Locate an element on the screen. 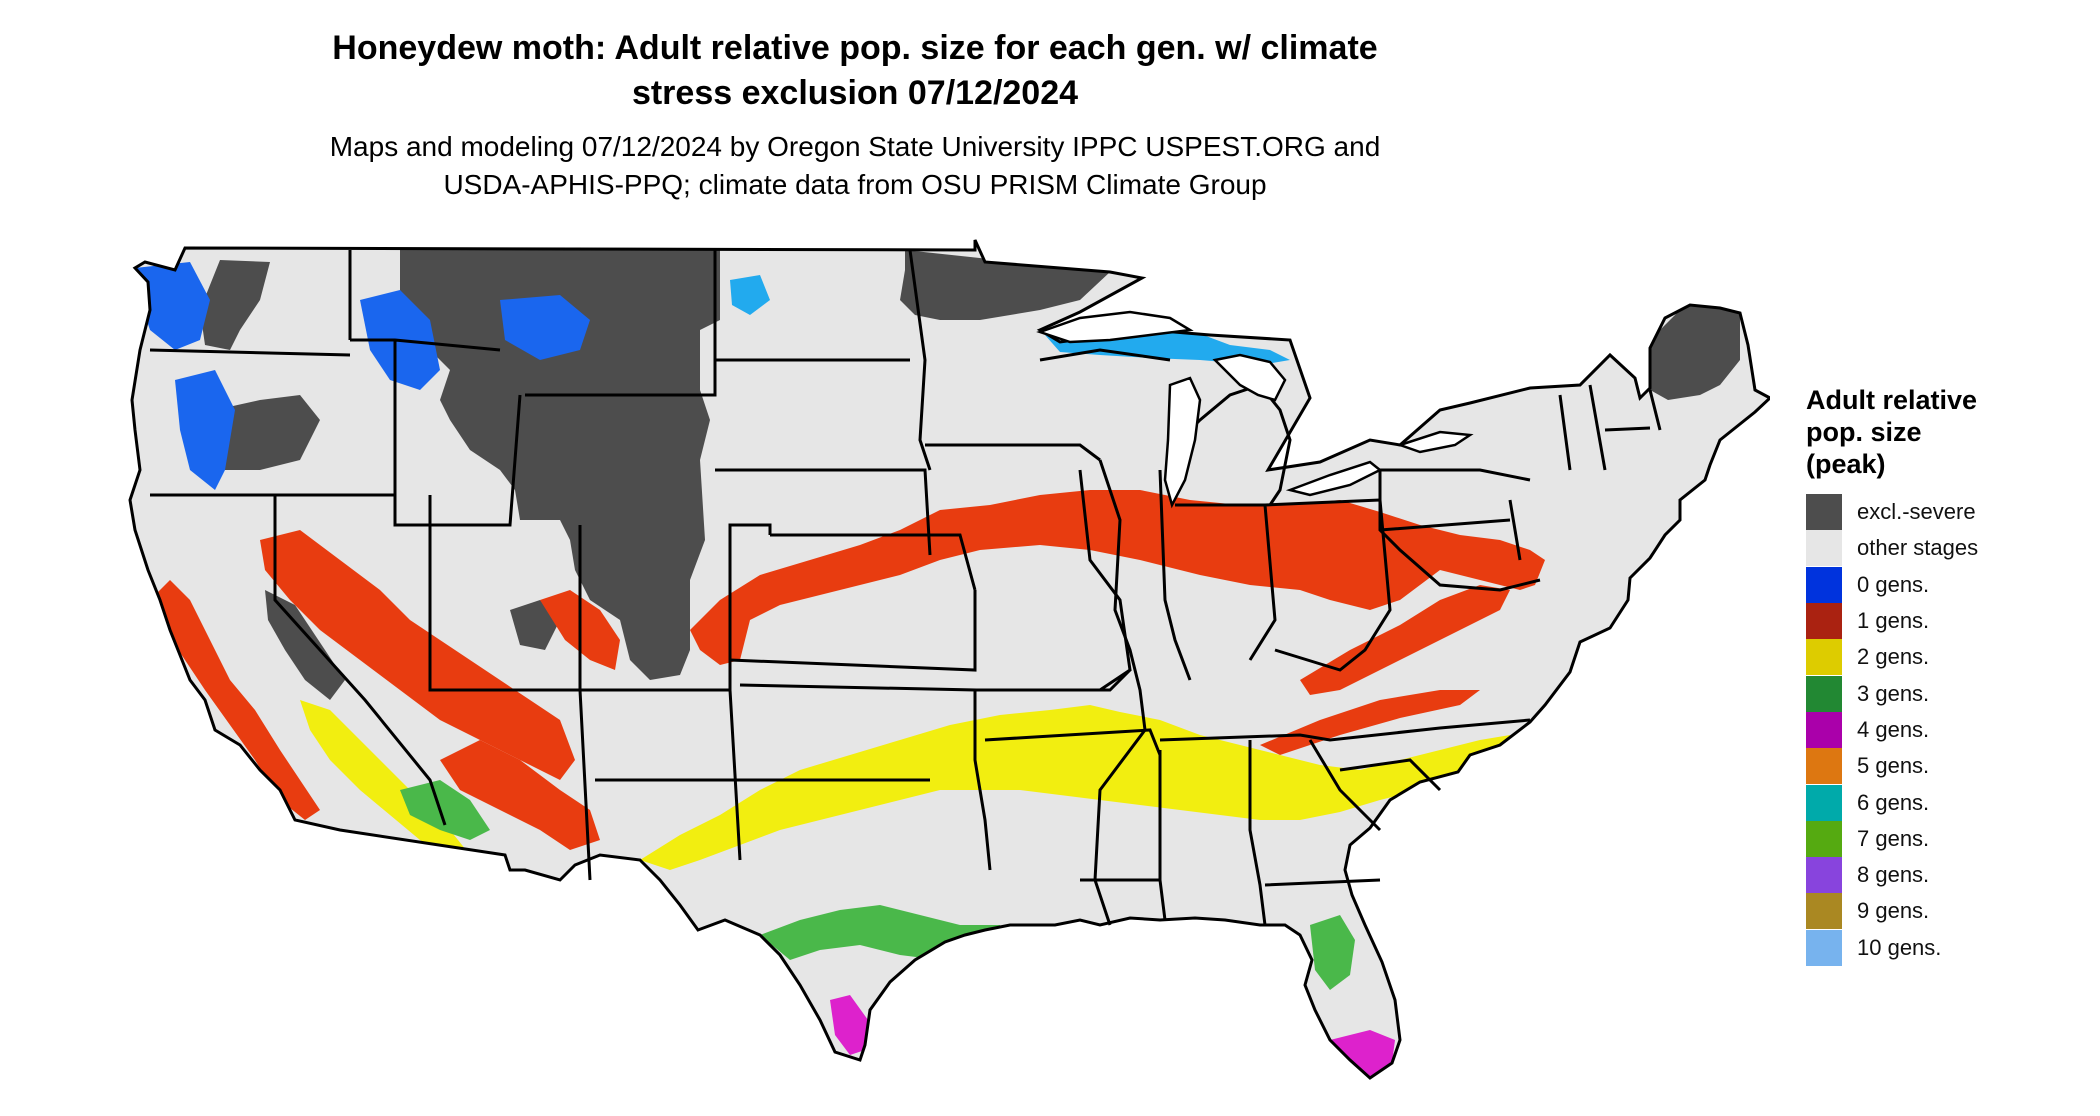 The width and height of the screenshot is (2100, 1116). one-gen-band-appalachian is located at coordinates (1405, 640).